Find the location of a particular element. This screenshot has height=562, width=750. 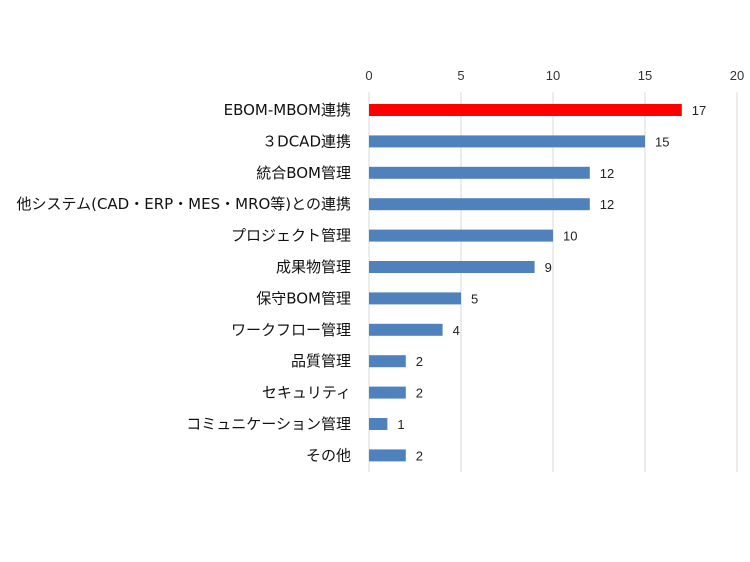

category-label: コミュニケーション管理 is located at coordinates (268, 424).